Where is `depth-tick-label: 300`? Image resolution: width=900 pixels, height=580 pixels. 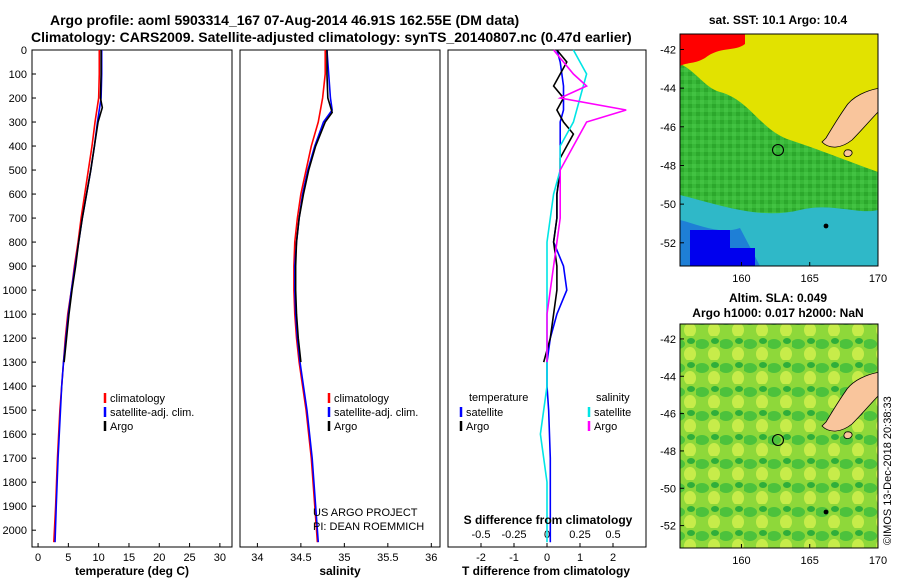 depth-tick-label: 300 is located at coordinates (18, 123).